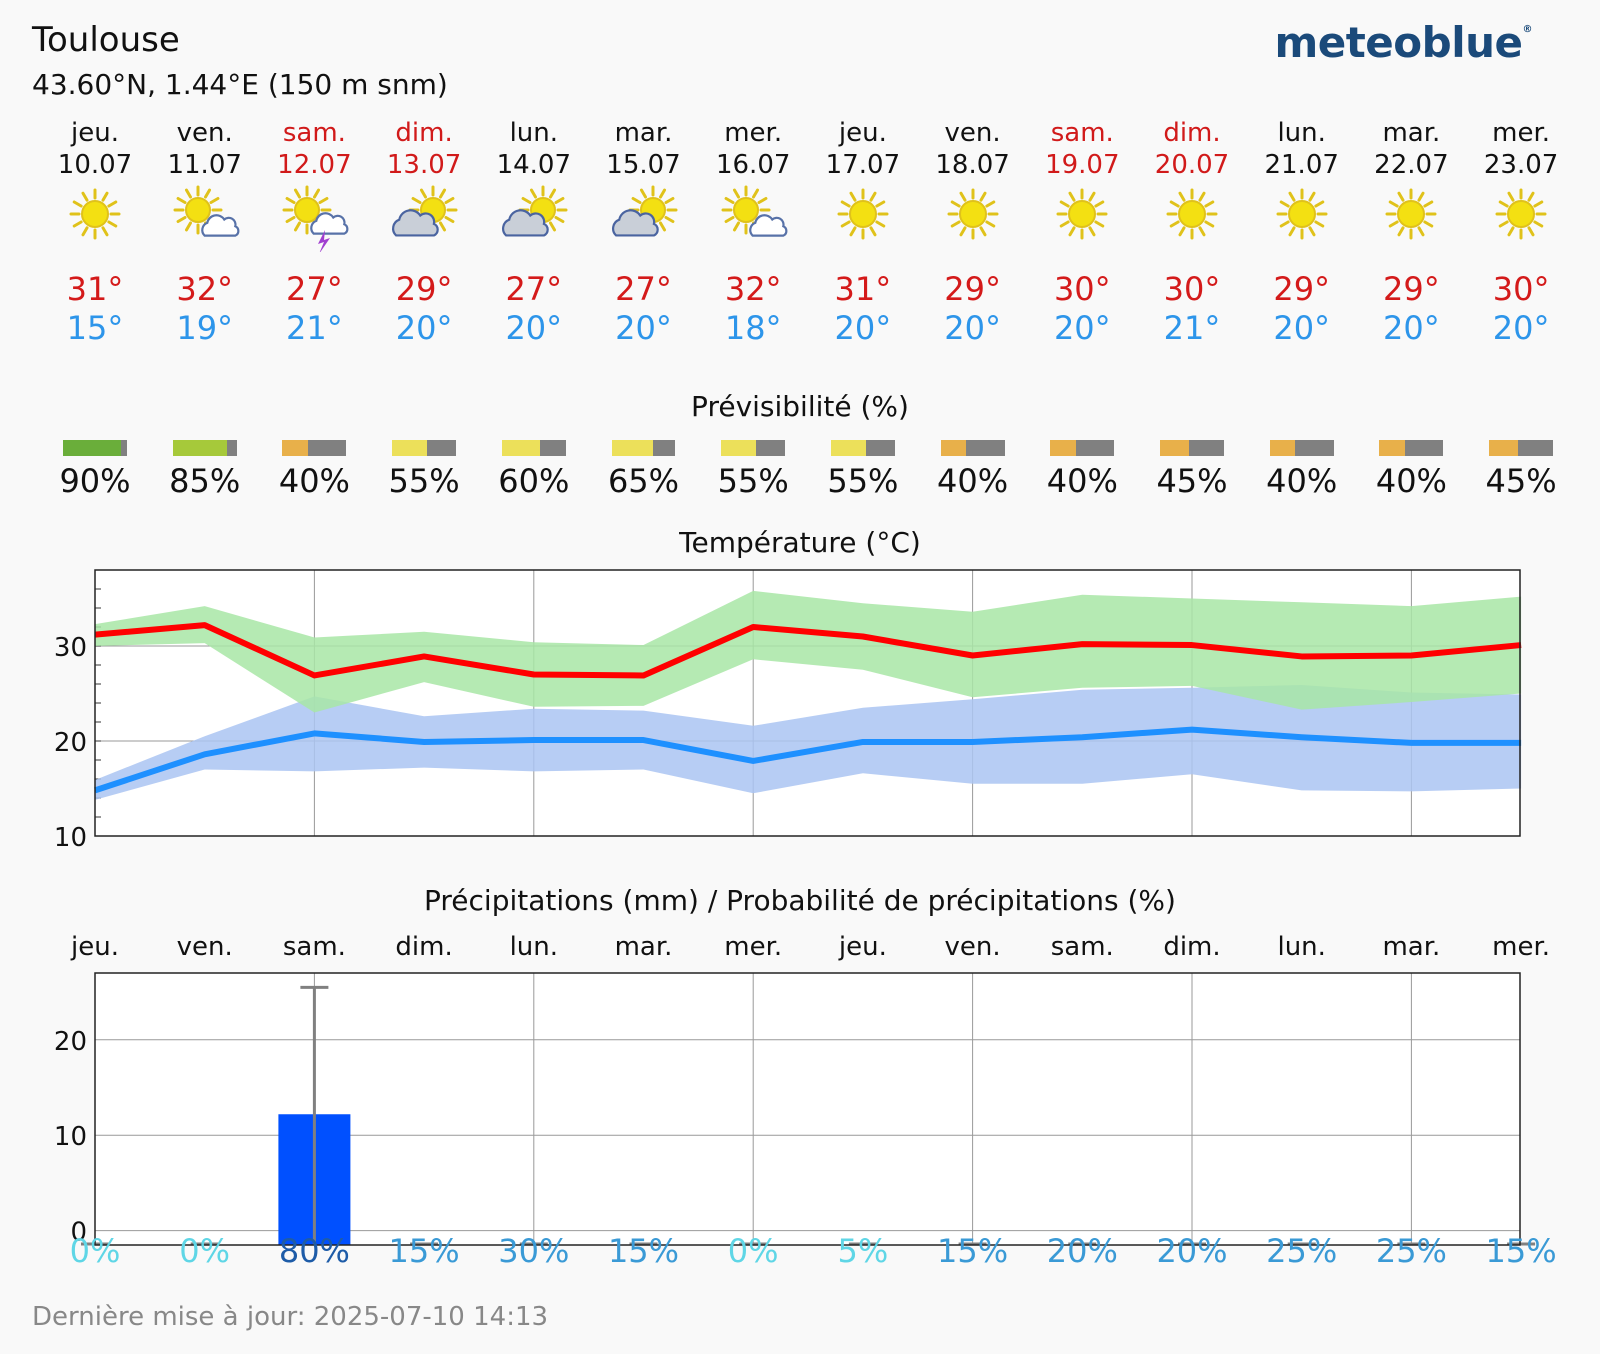 This screenshot has width=1600, height=1354. Describe the element at coordinates (534, 947) in the screenshot. I see `precip-day-label: lun.` at that location.